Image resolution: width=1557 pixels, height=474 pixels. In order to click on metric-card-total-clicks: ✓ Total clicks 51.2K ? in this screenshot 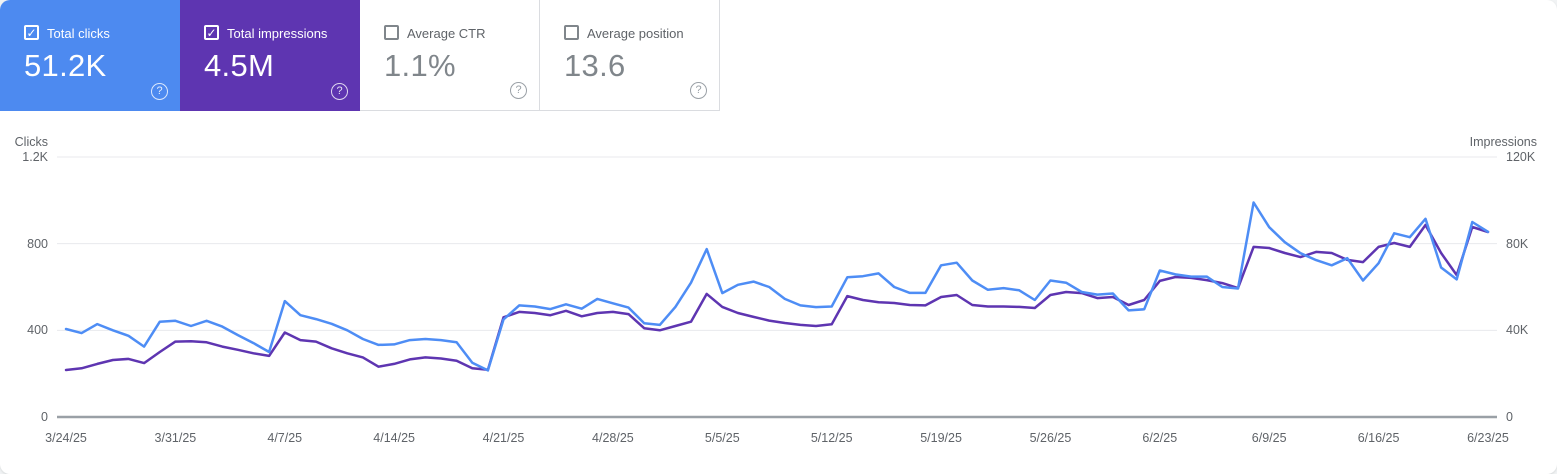, I will do `click(90, 55)`.